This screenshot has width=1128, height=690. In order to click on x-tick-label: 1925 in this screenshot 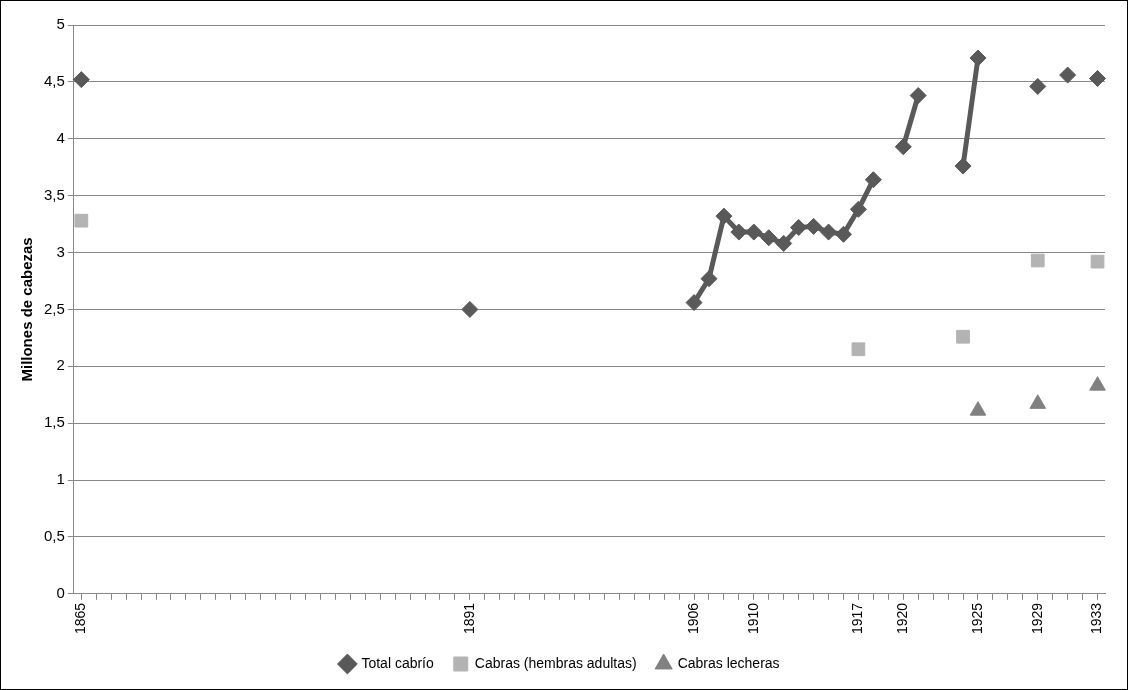, I will do `click(976, 618)`.